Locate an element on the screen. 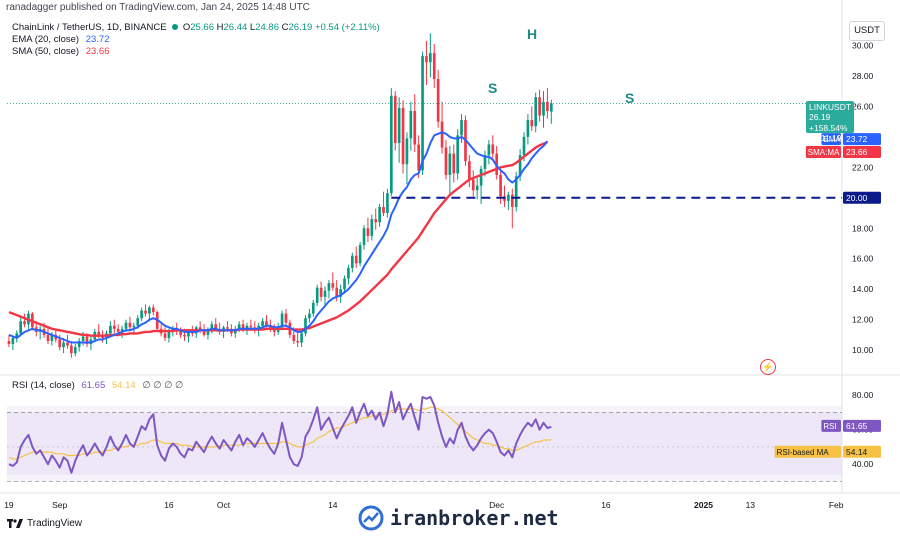  ema-label: EMA (20, close) is located at coordinates (46, 39).